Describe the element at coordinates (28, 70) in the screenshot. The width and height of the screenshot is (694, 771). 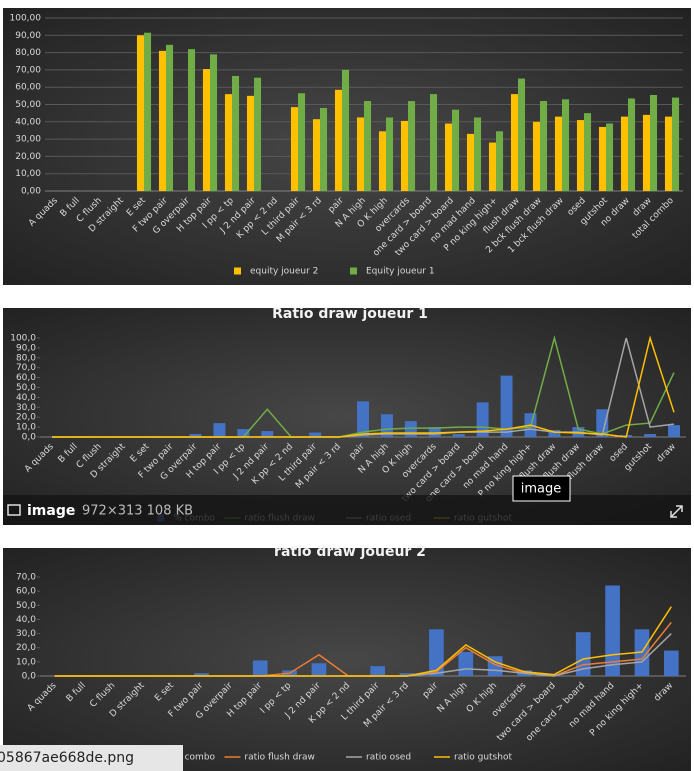
I see `y-tick-label: 70,00` at that location.